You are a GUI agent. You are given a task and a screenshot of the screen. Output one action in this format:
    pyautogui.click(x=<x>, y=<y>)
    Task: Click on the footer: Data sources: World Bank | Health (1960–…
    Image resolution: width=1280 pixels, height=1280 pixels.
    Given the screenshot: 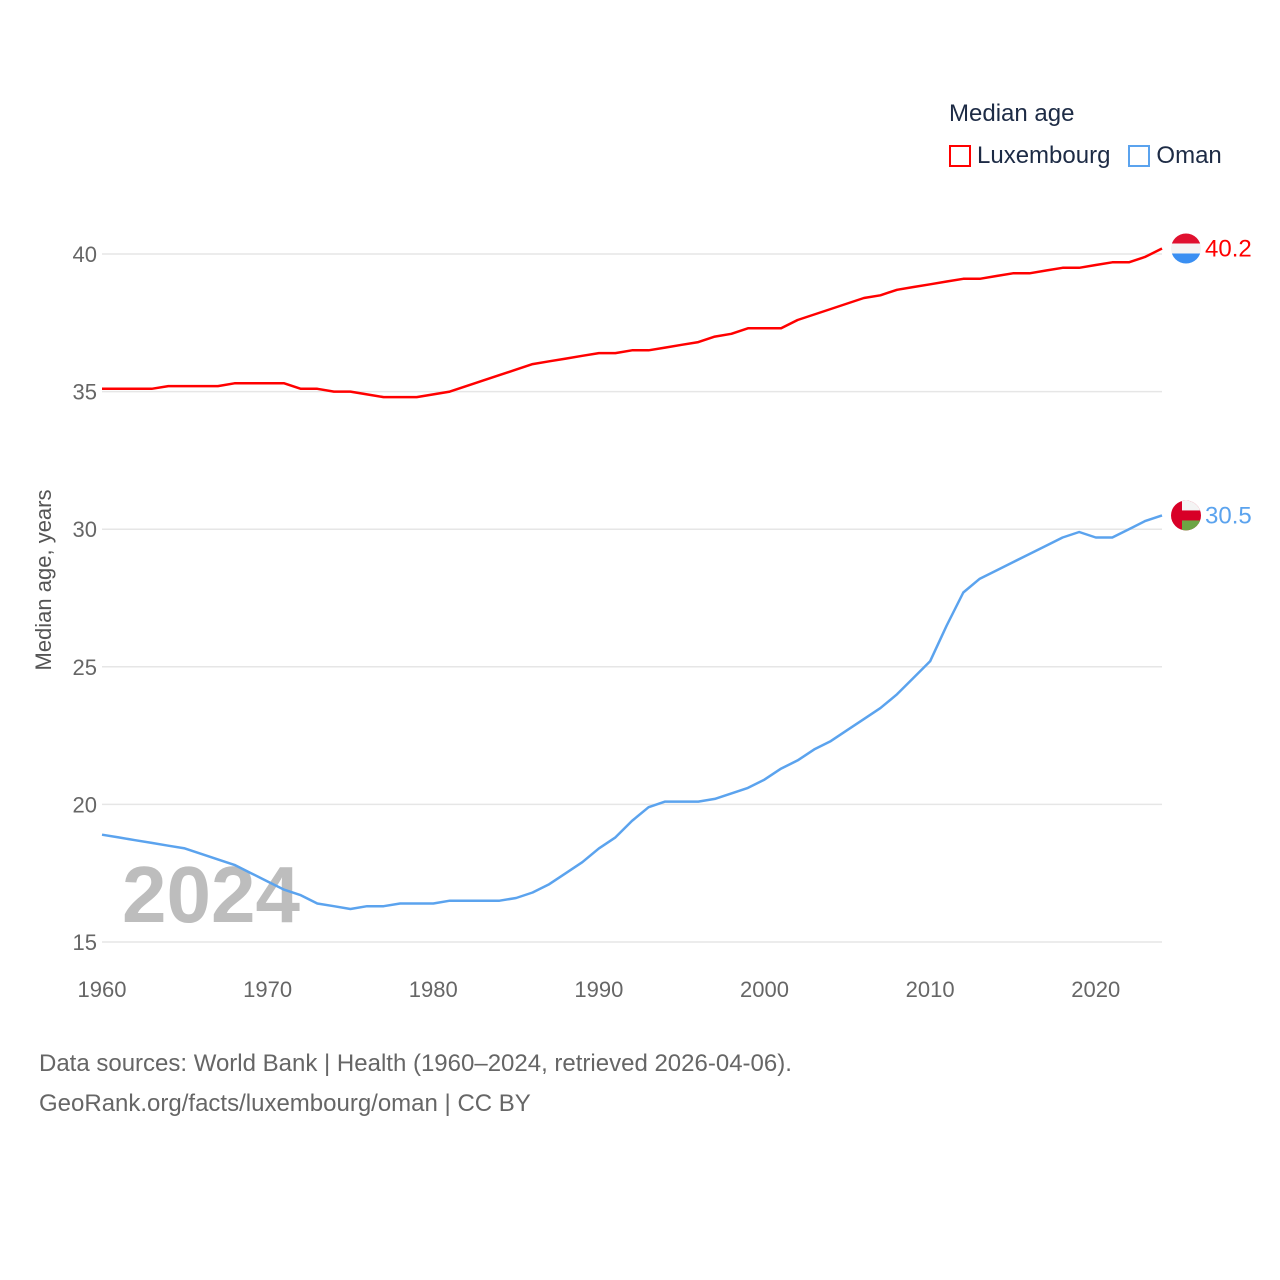 What is the action you would take?
    pyautogui.click(x=415, y=1084)
    